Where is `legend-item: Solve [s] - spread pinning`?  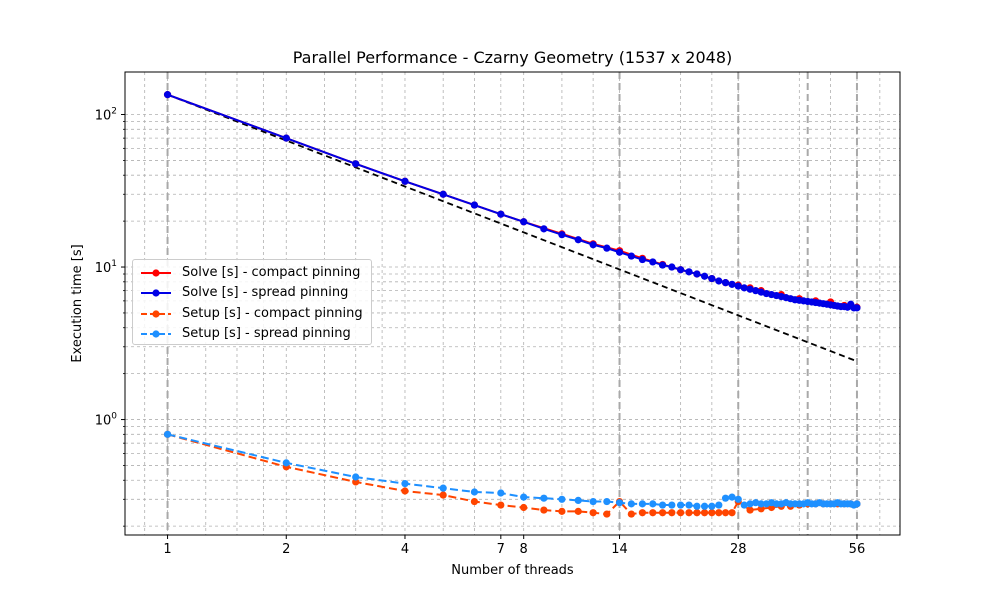
legend-item: Solve [s] - spread pinning is located at coordinates (243, 292).